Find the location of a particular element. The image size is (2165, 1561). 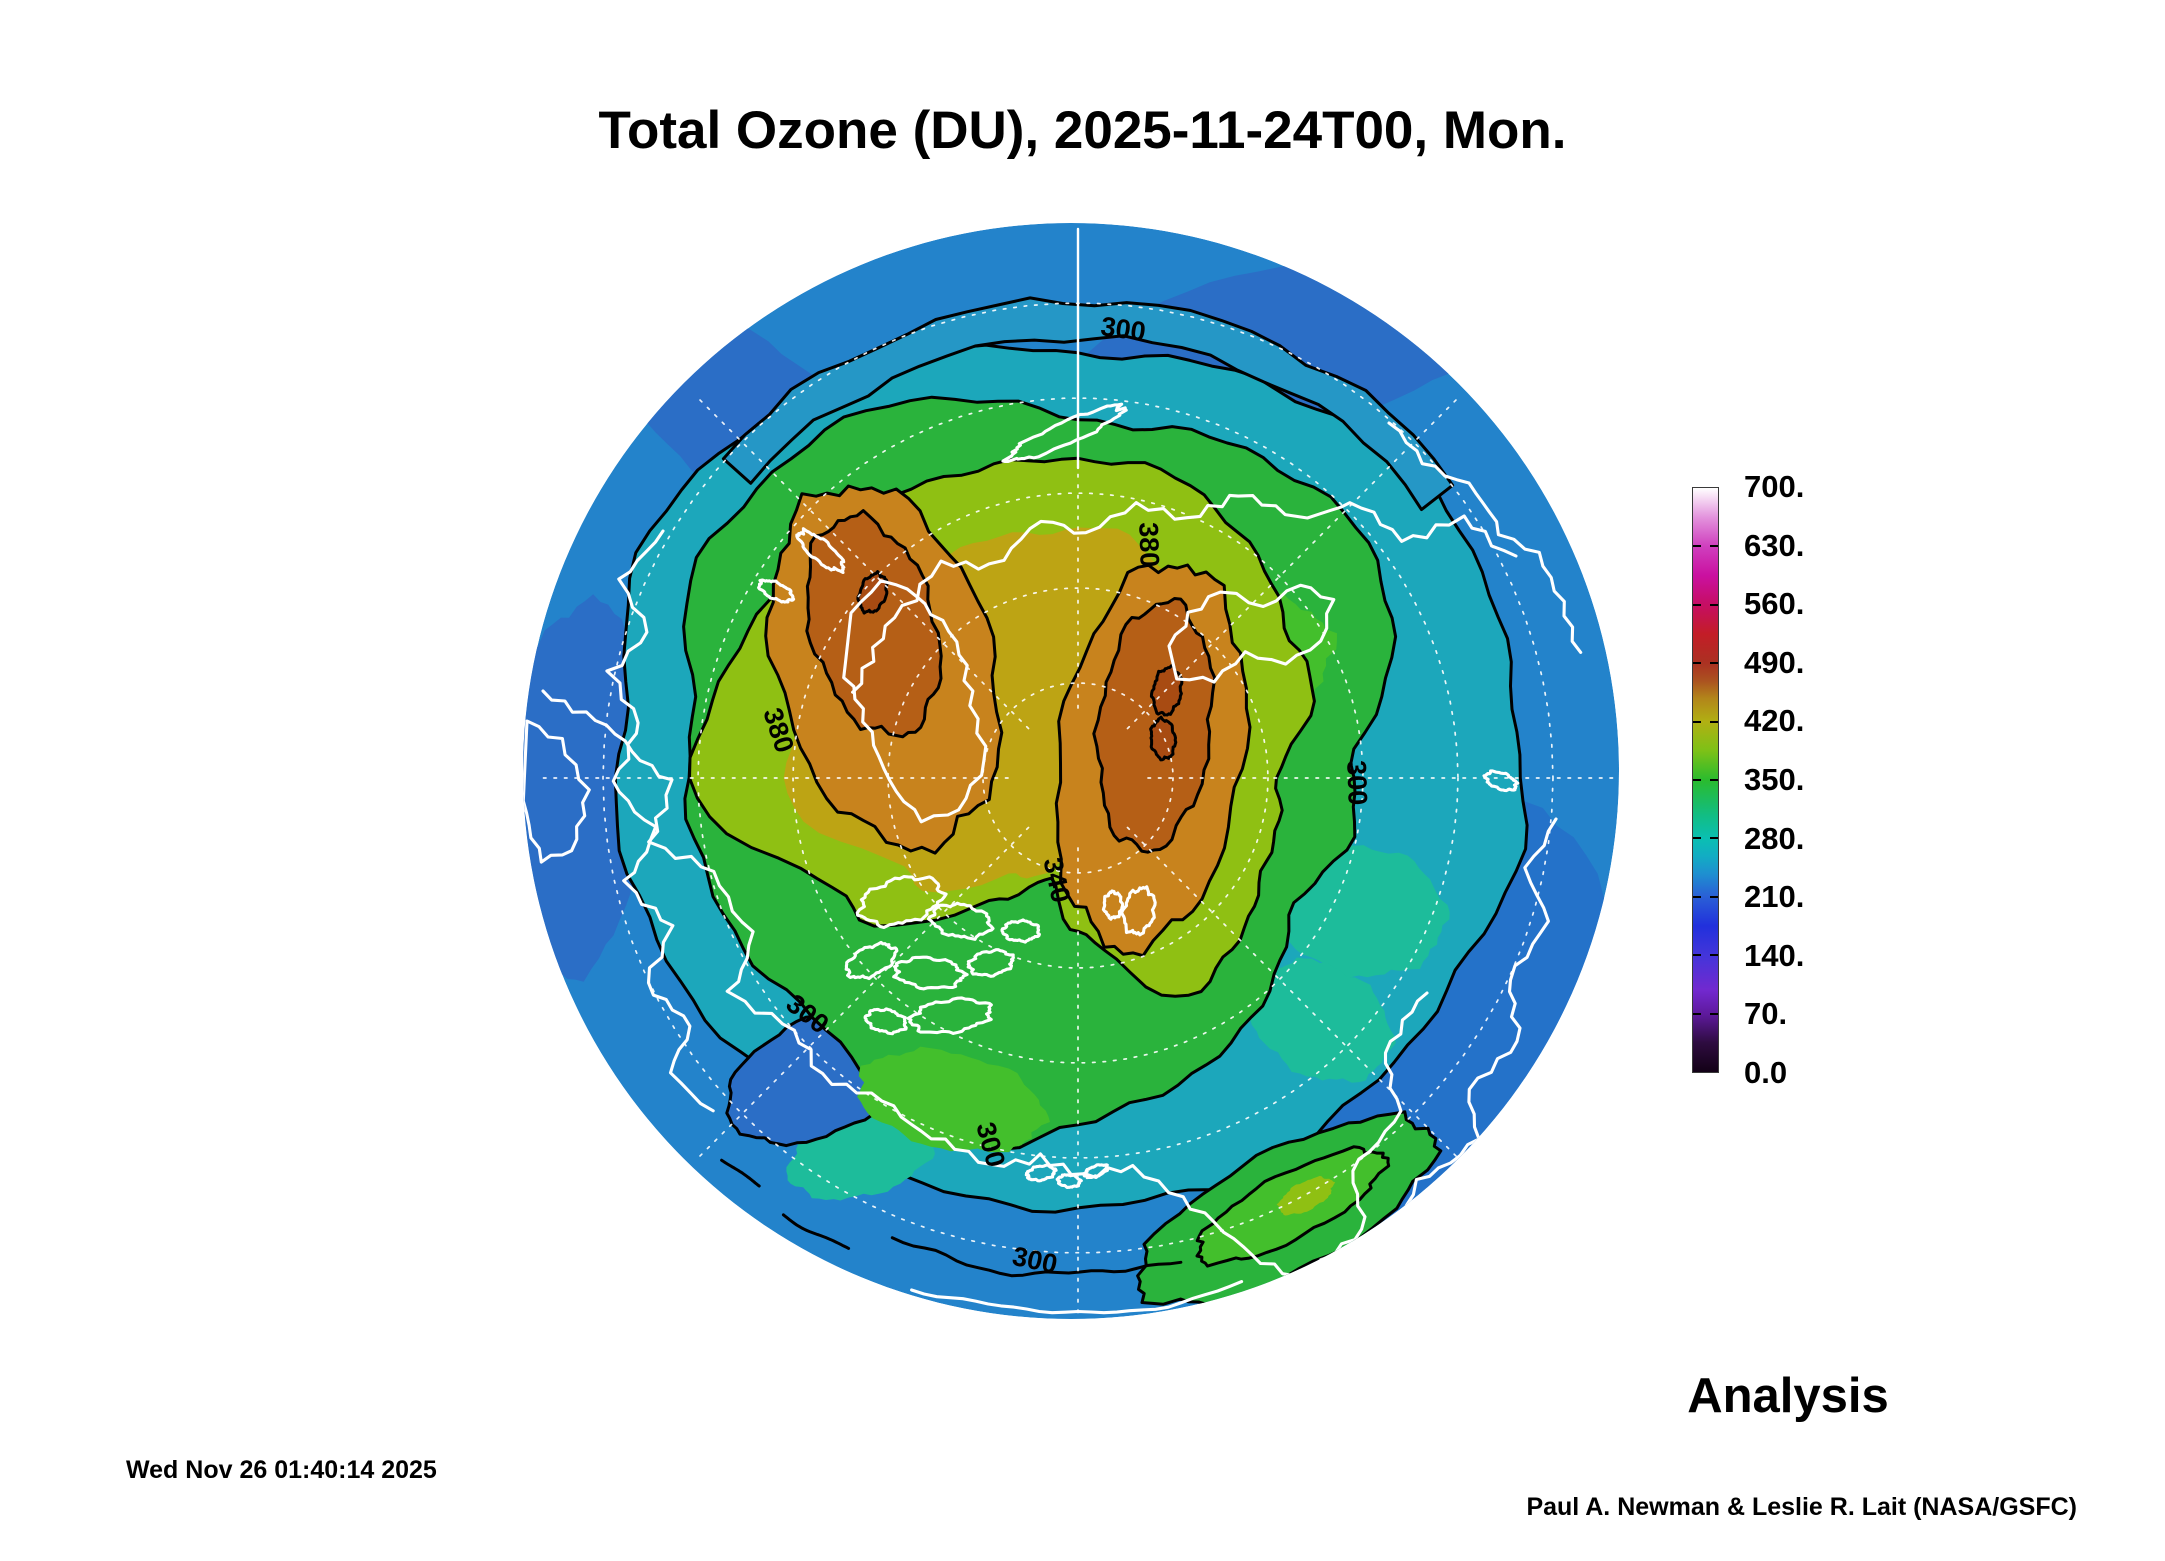

contour-label-380-right-lobe: 380 is located at coordinates (1149, 545).